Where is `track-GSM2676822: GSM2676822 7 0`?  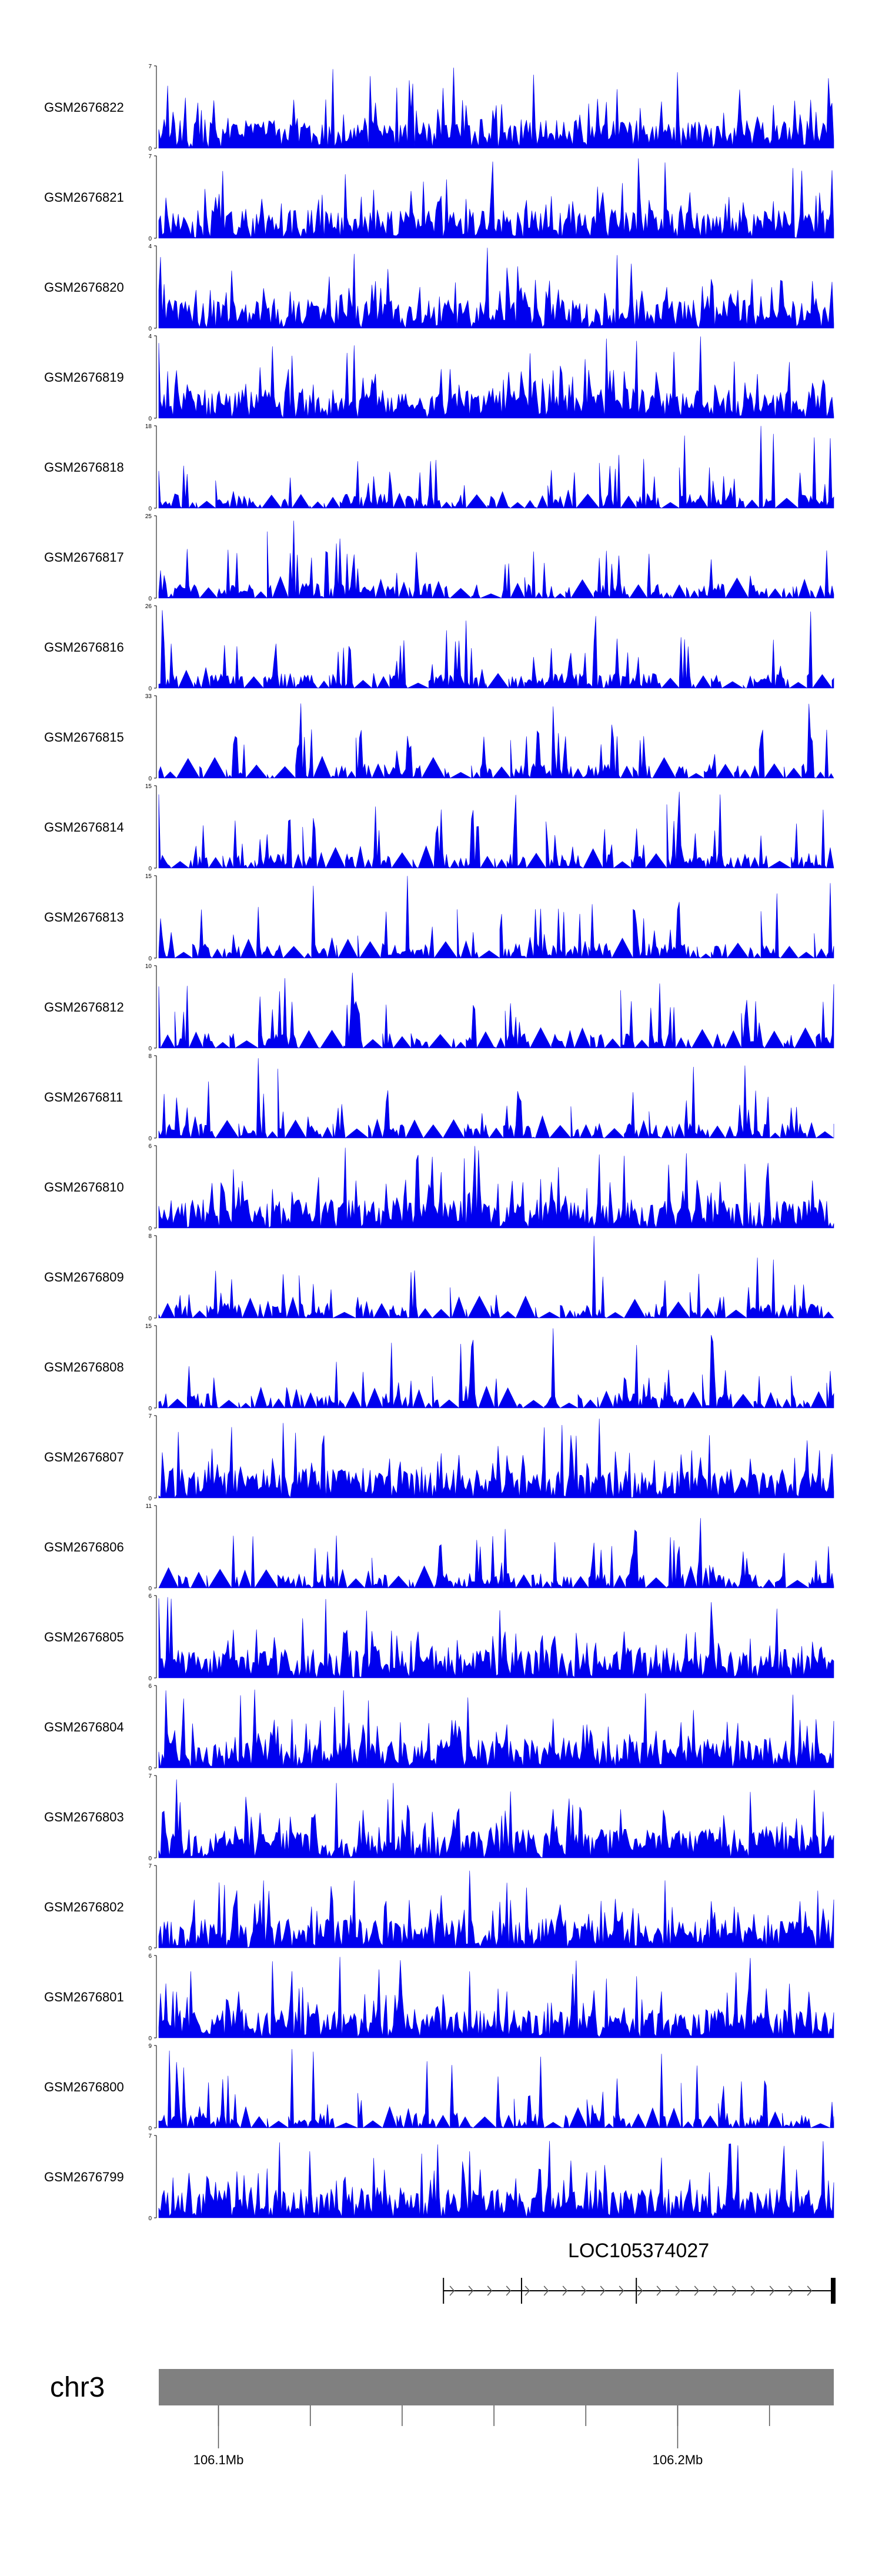
track-GSM2676822: GSM2676822 7 0 is located at coordinates (439, 108).